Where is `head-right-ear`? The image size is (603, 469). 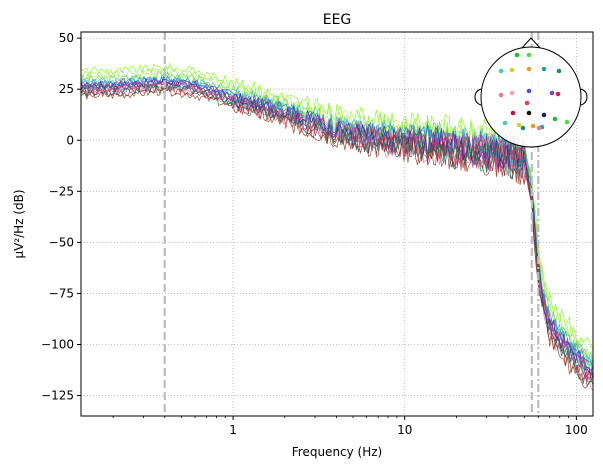
head-right-ear is located at coordinates (584, 97).